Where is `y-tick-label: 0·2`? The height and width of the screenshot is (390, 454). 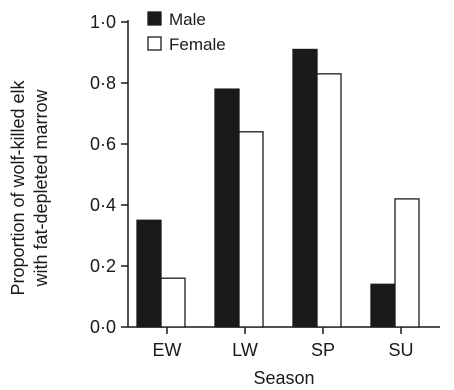 y-tick-label: 0·2 is located at coordinates (103, 266).